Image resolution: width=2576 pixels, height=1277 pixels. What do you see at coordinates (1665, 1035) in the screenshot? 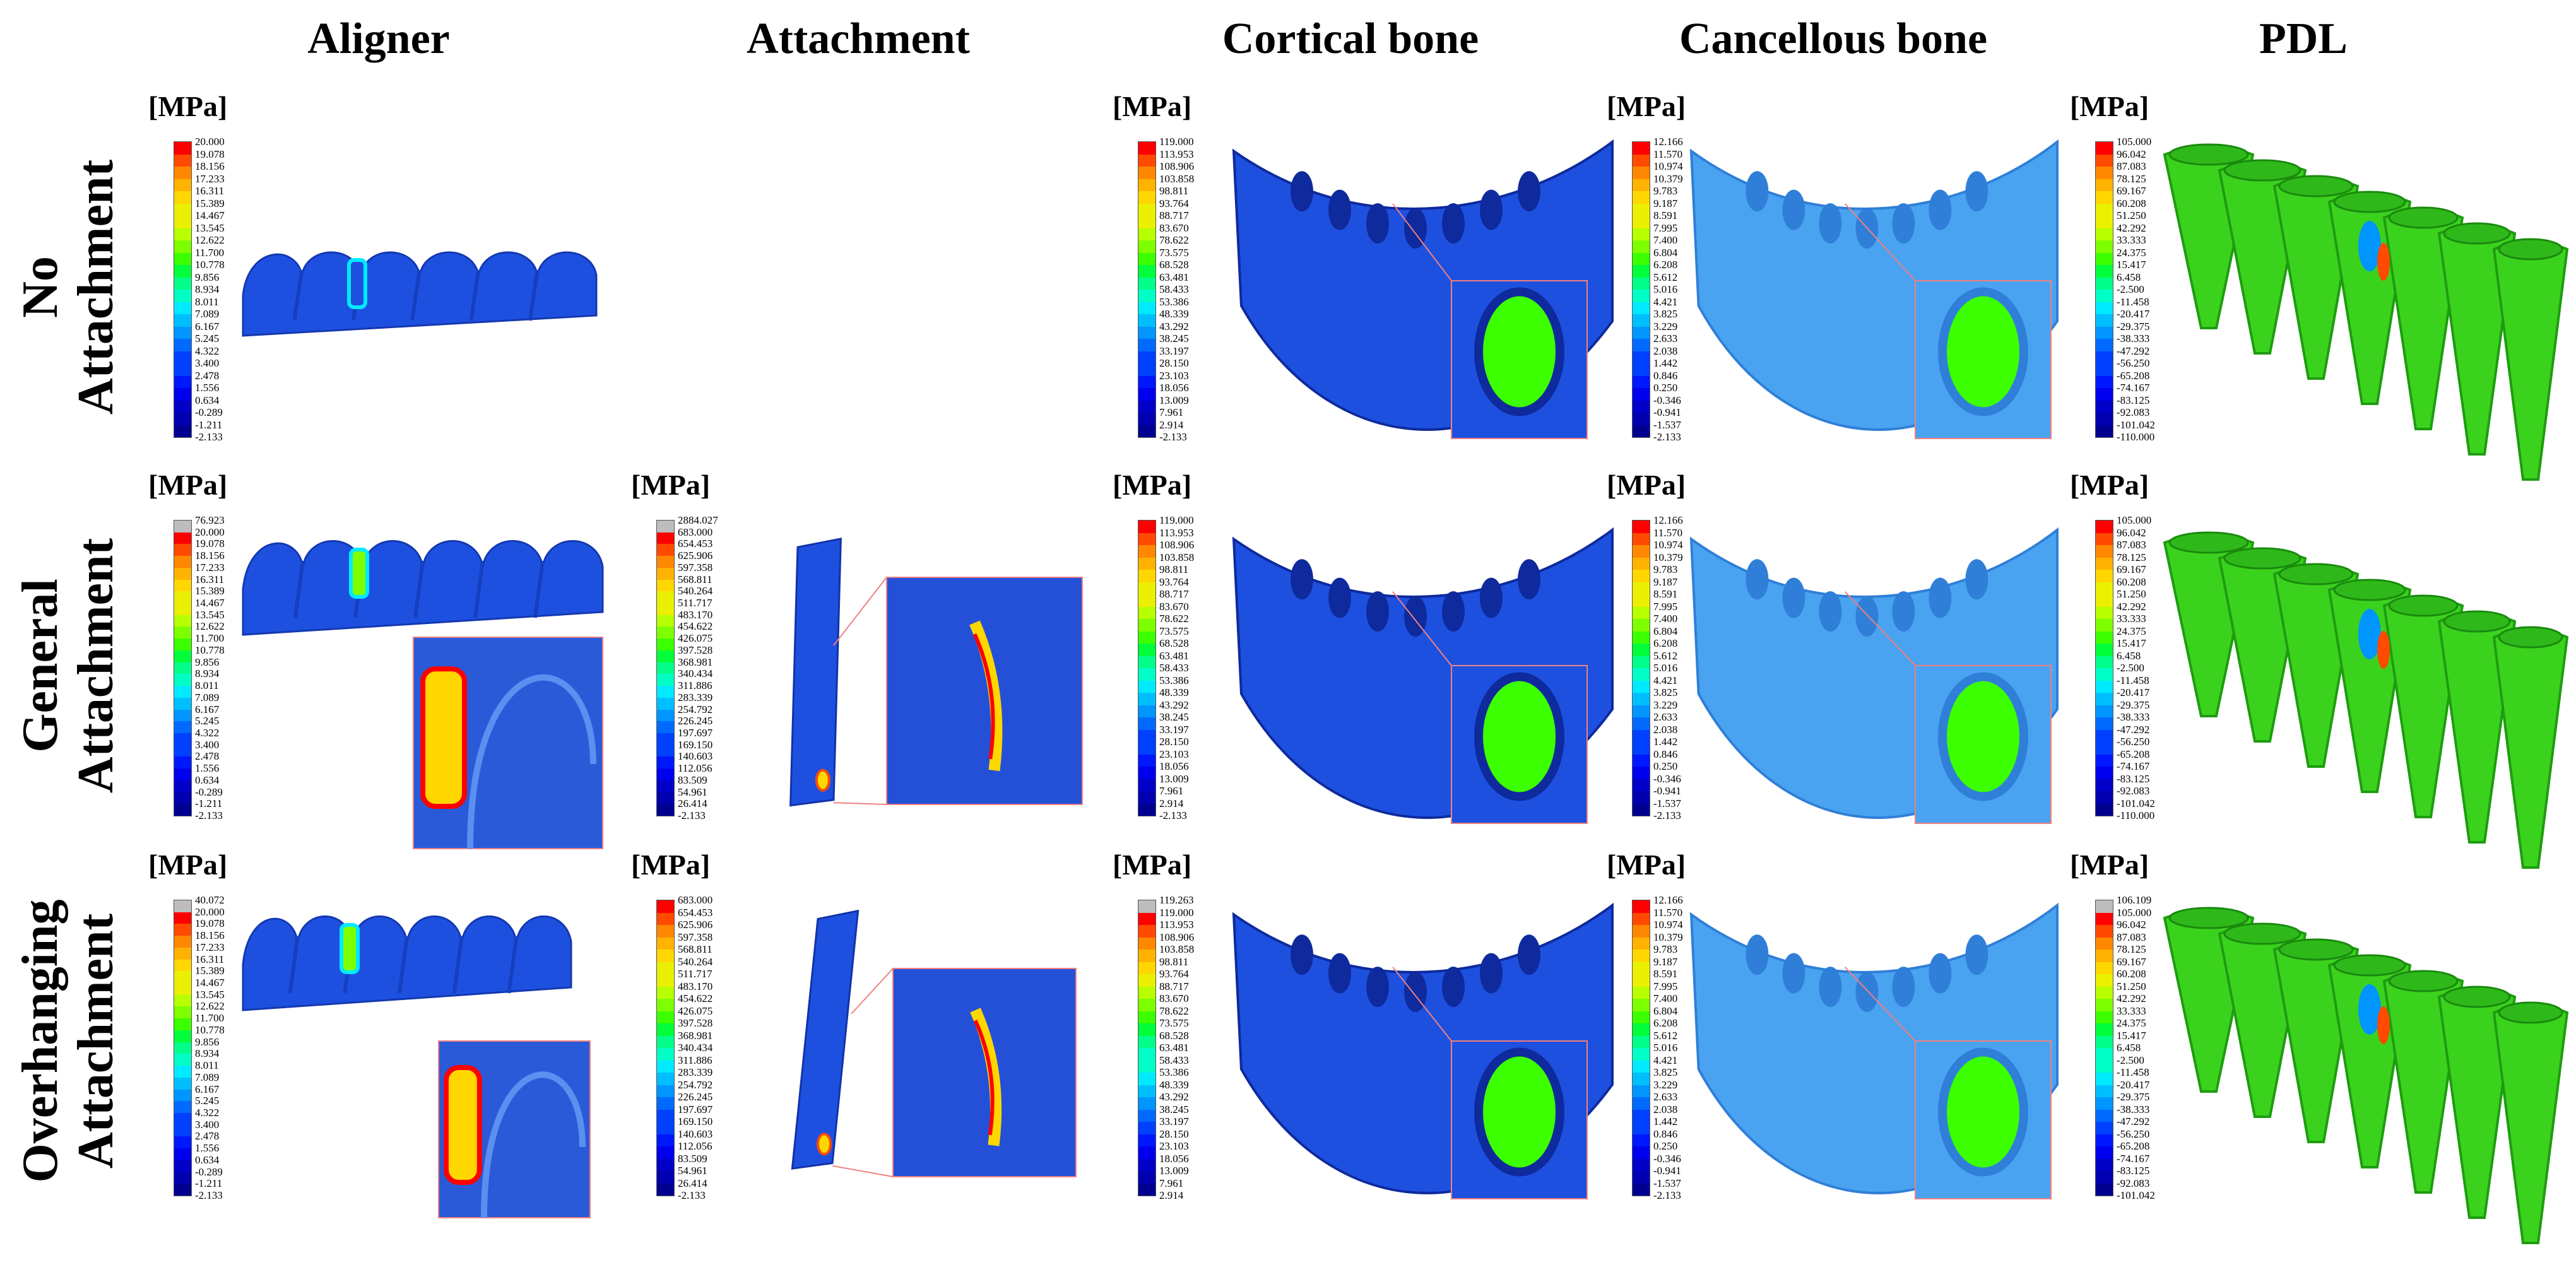
I see `legend-tick-label: 5.612` at bounding box center [1665, 1035].